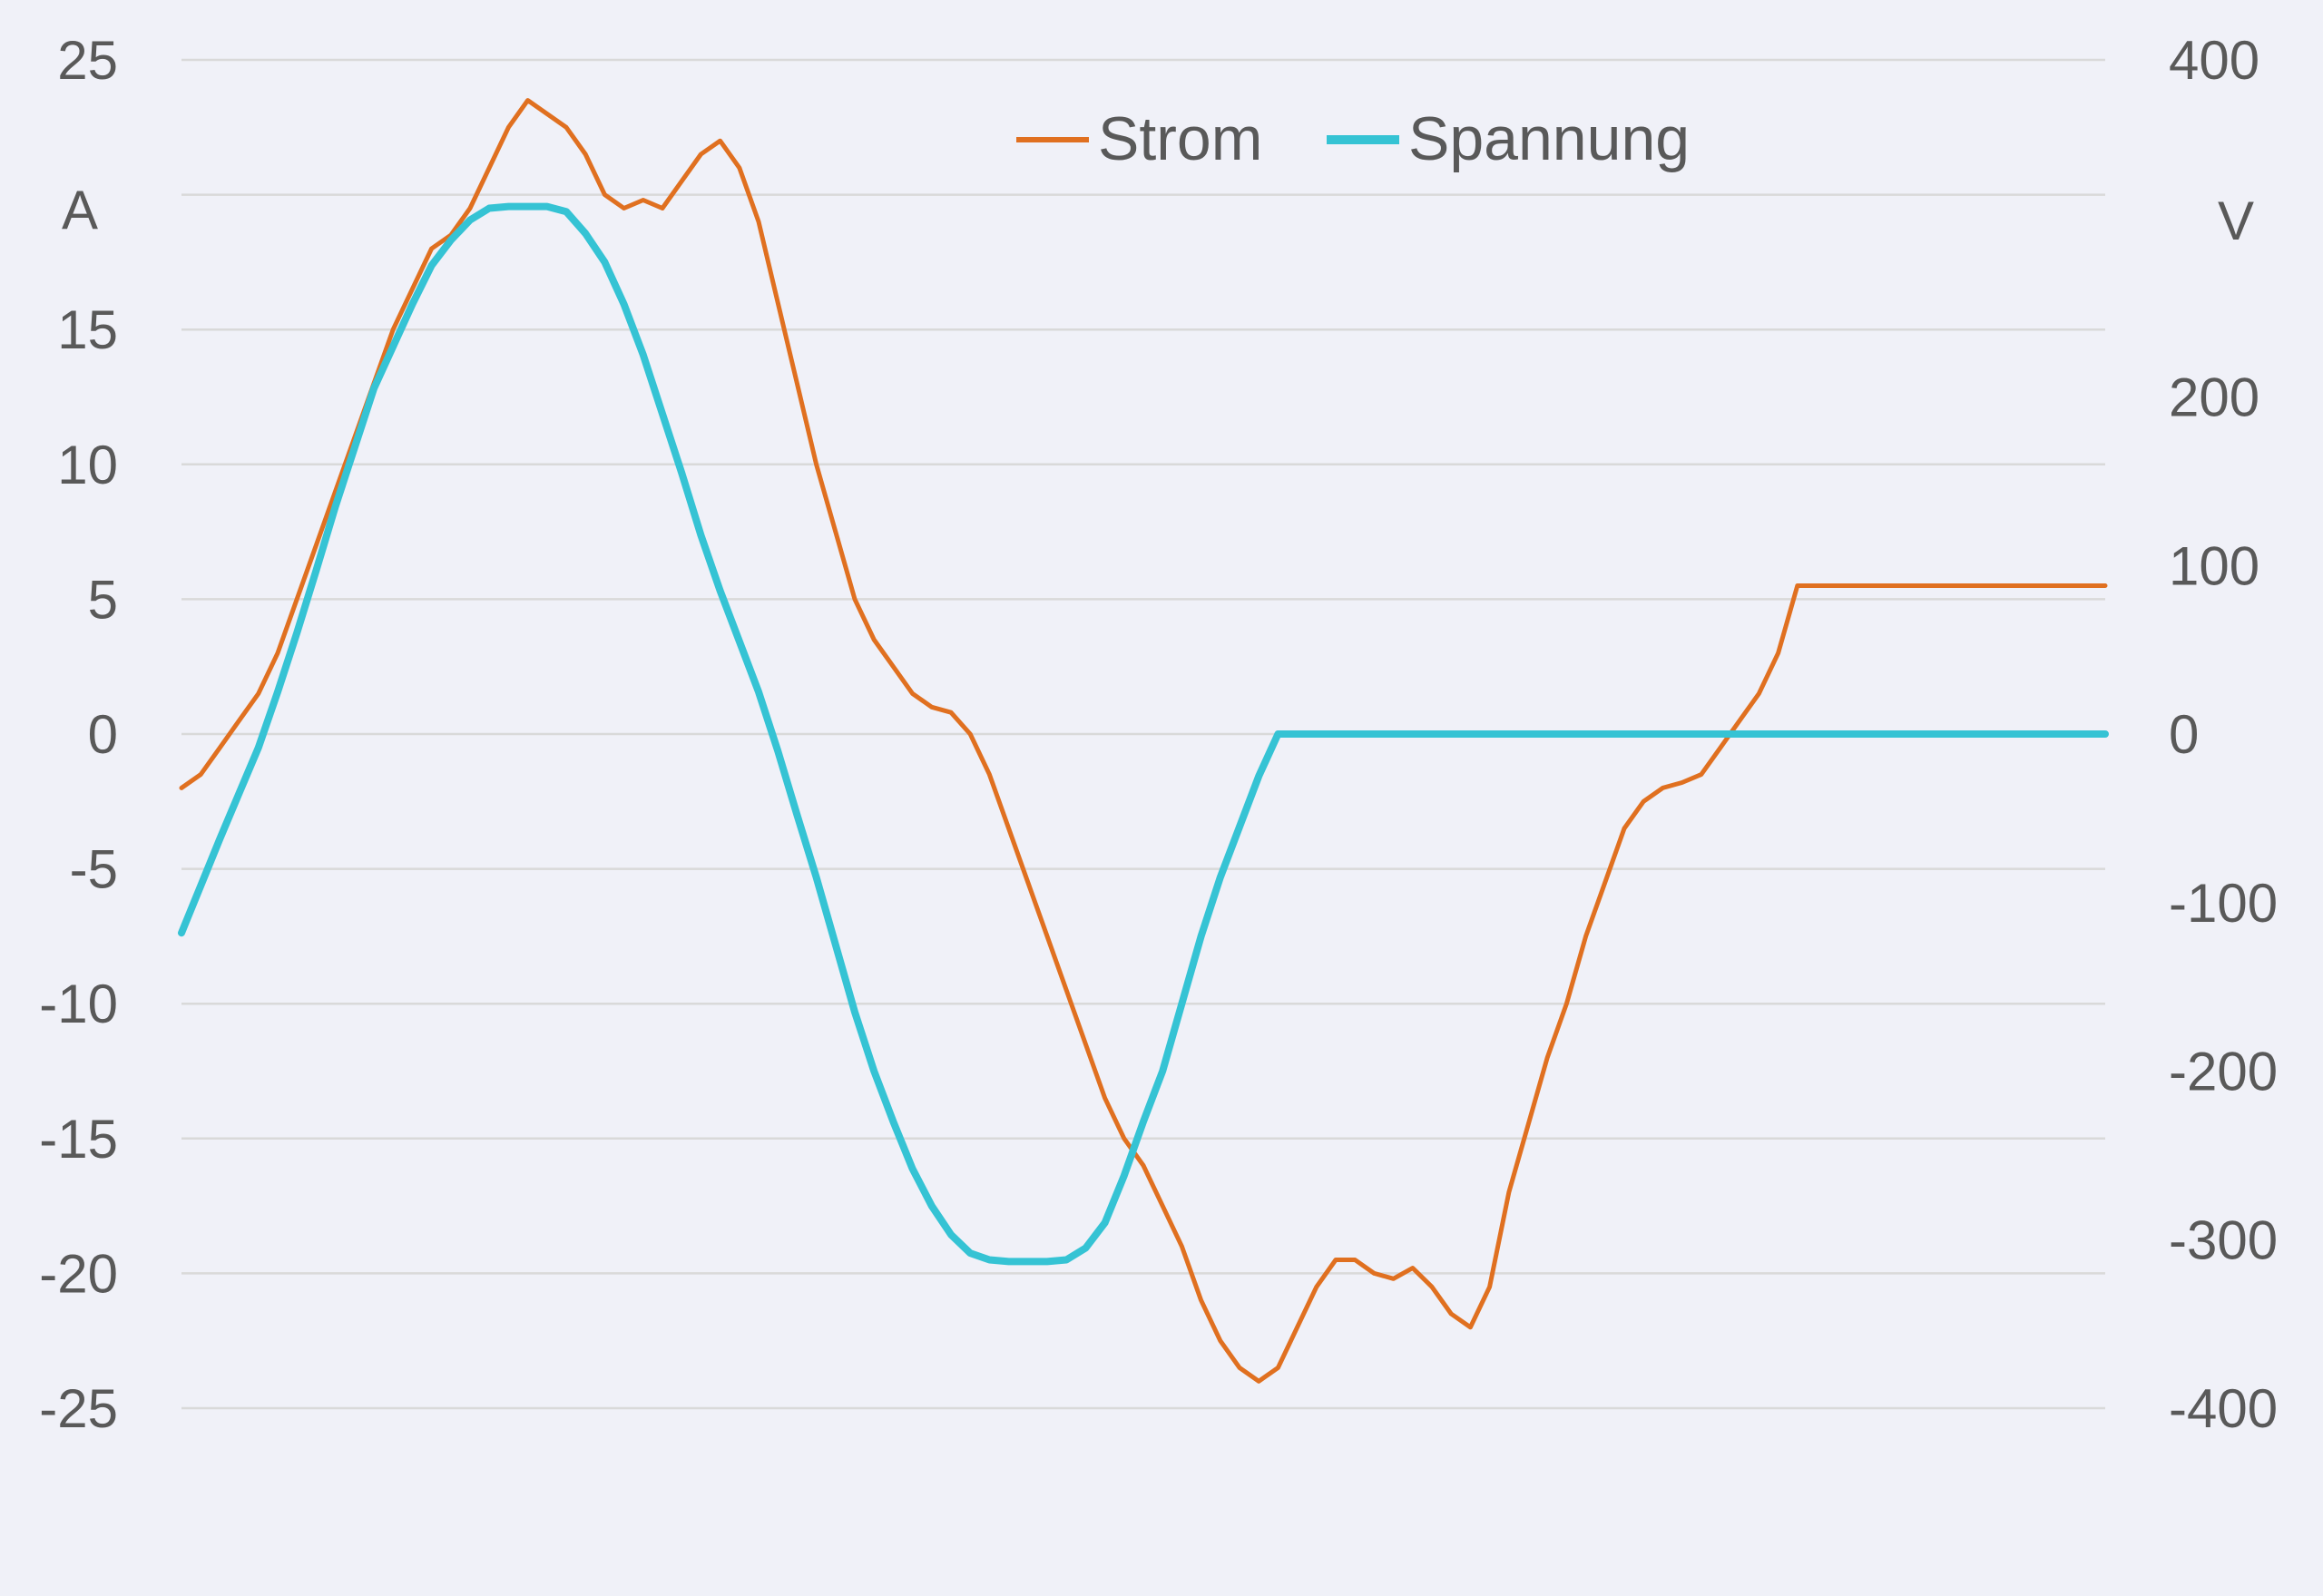  I want to click on left-tick-label: 5, so click(103, 599).